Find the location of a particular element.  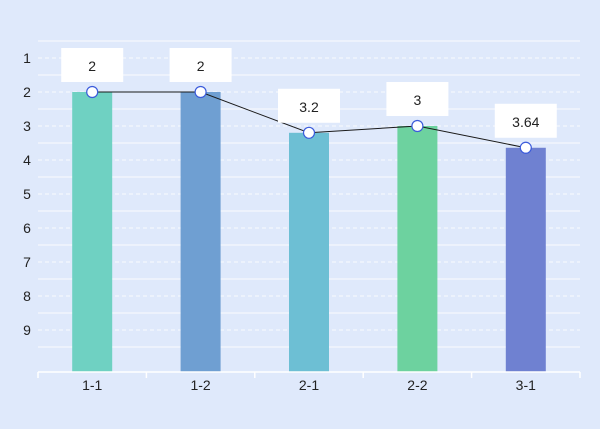

y-tick-label: 5 is located at coordinates (27, 194).